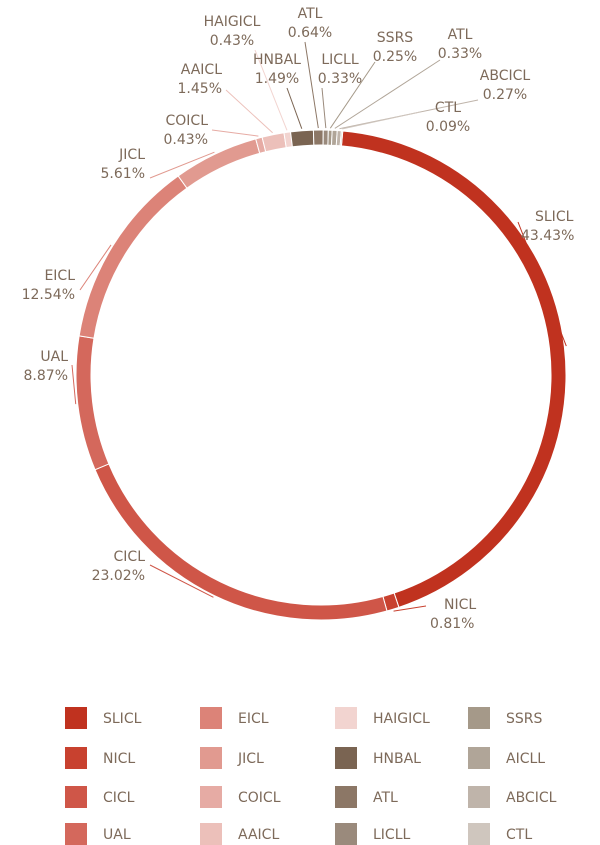 The height and width of the screenshot is (845, 600). Describe the element at coordinates (54, 357) in the screenshot. I see `slice-label: UAL` at that location.